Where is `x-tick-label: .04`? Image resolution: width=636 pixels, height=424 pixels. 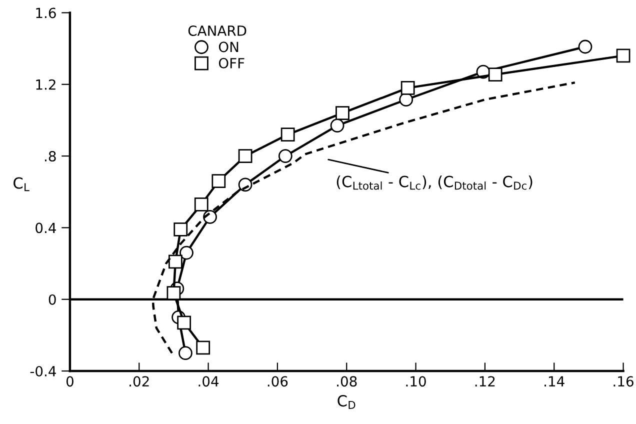
x-tick-label: .04 is located at coordinates (208, 381).